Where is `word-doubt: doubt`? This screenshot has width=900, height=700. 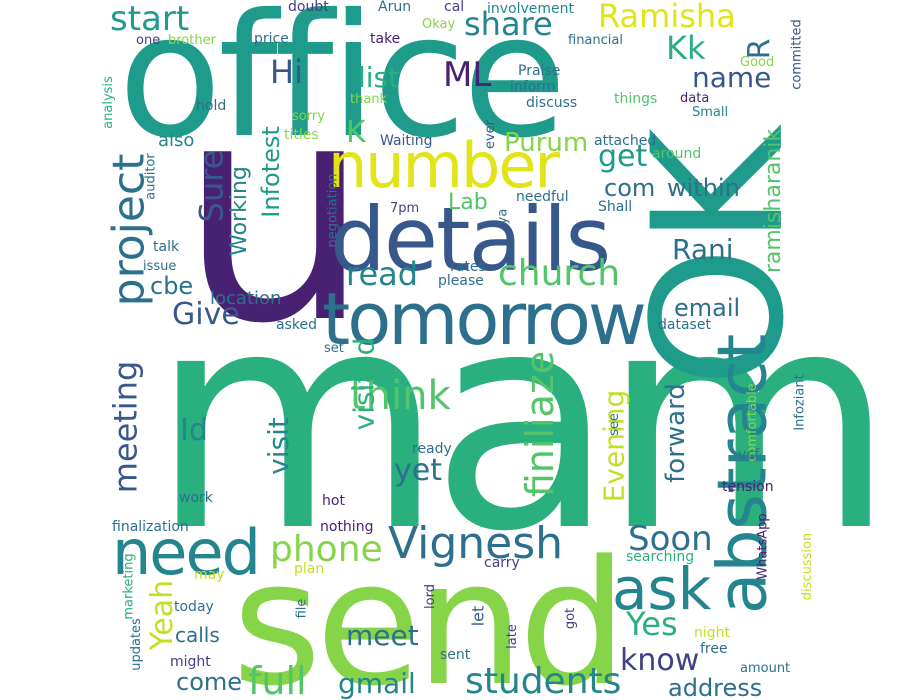
word-doubt: doubt is located at coordinates (308, 7).